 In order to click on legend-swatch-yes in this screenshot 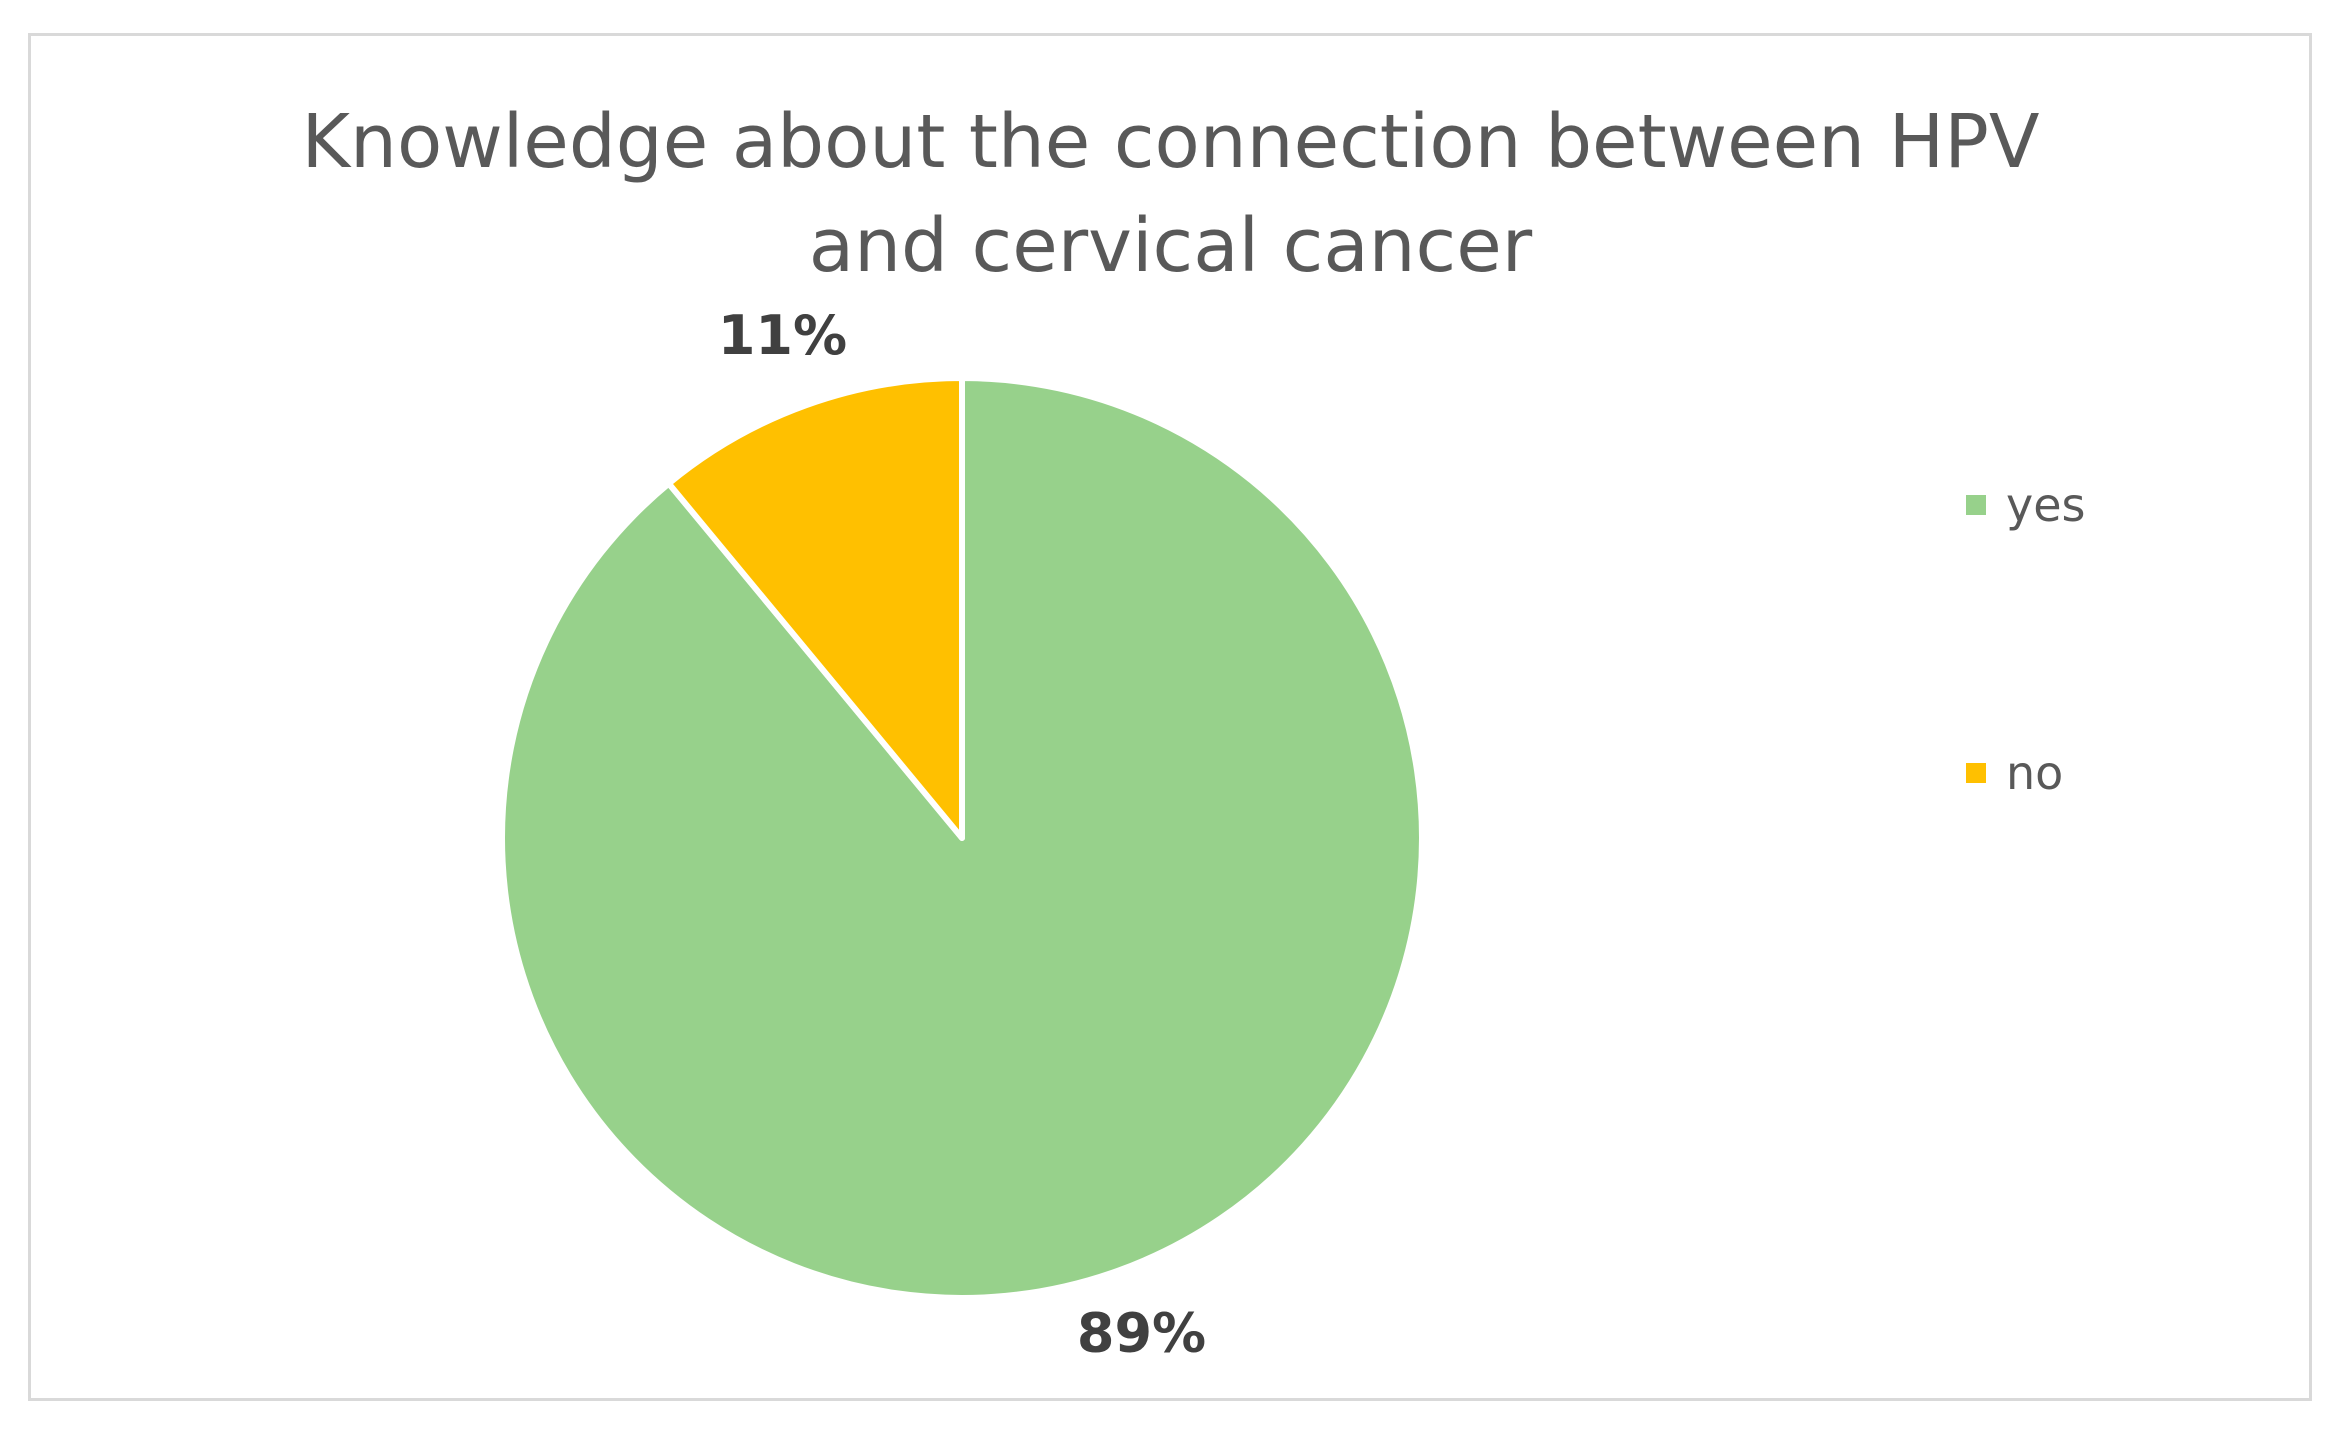, I will do `click(1976, 505)`.